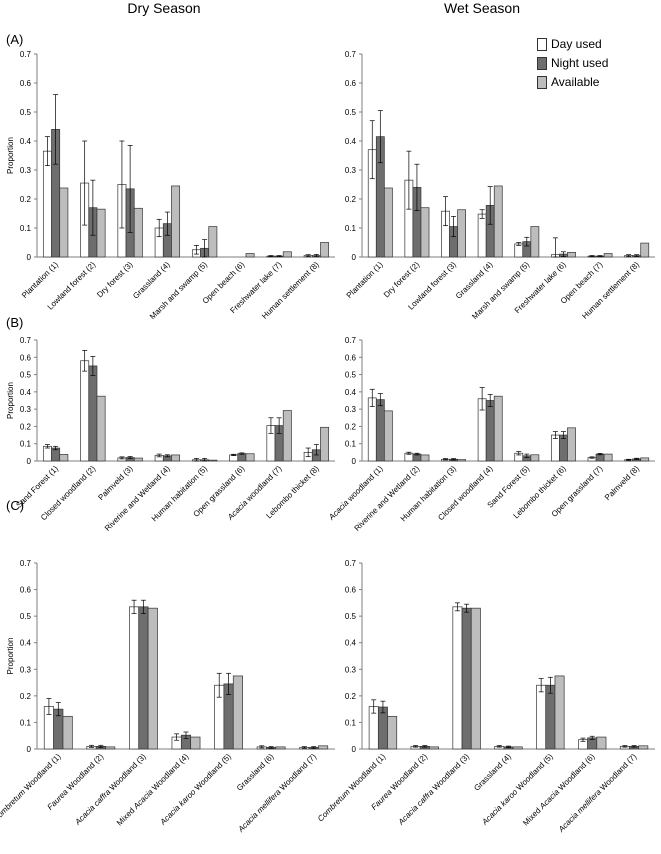 This screenshot has height=854, width=661. What do you see at coordinates (576, 44) in the screenshot?
I see `legend-label-day: Day used` at bounding box center [576, 44].